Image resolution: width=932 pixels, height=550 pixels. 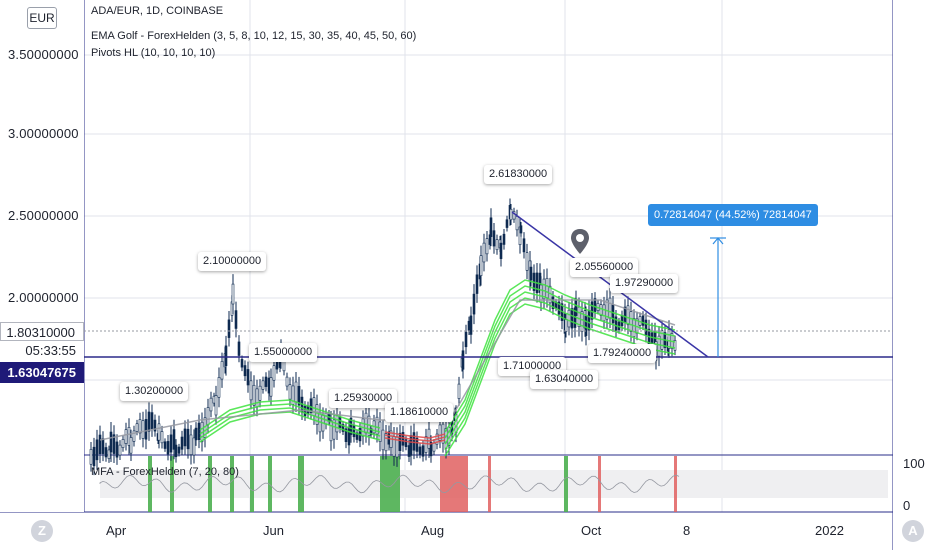 I want to click on pivot-label: 1.25930000, so click(x=363, y=398).